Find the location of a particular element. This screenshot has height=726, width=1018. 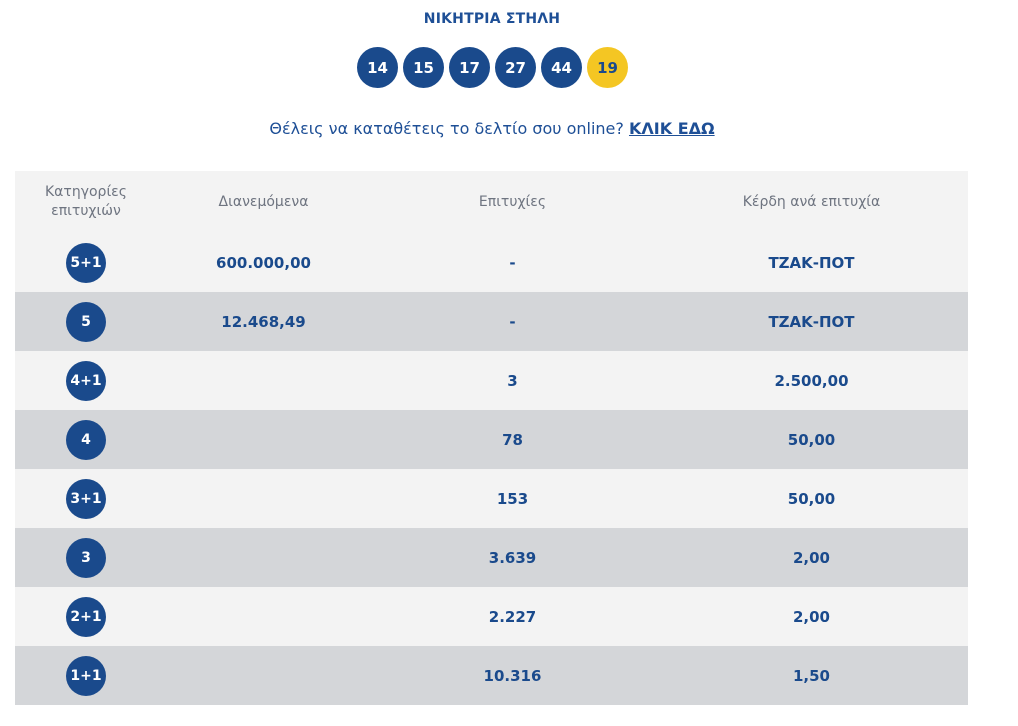

category-ball: 3 is located at coordinates (86, 557).